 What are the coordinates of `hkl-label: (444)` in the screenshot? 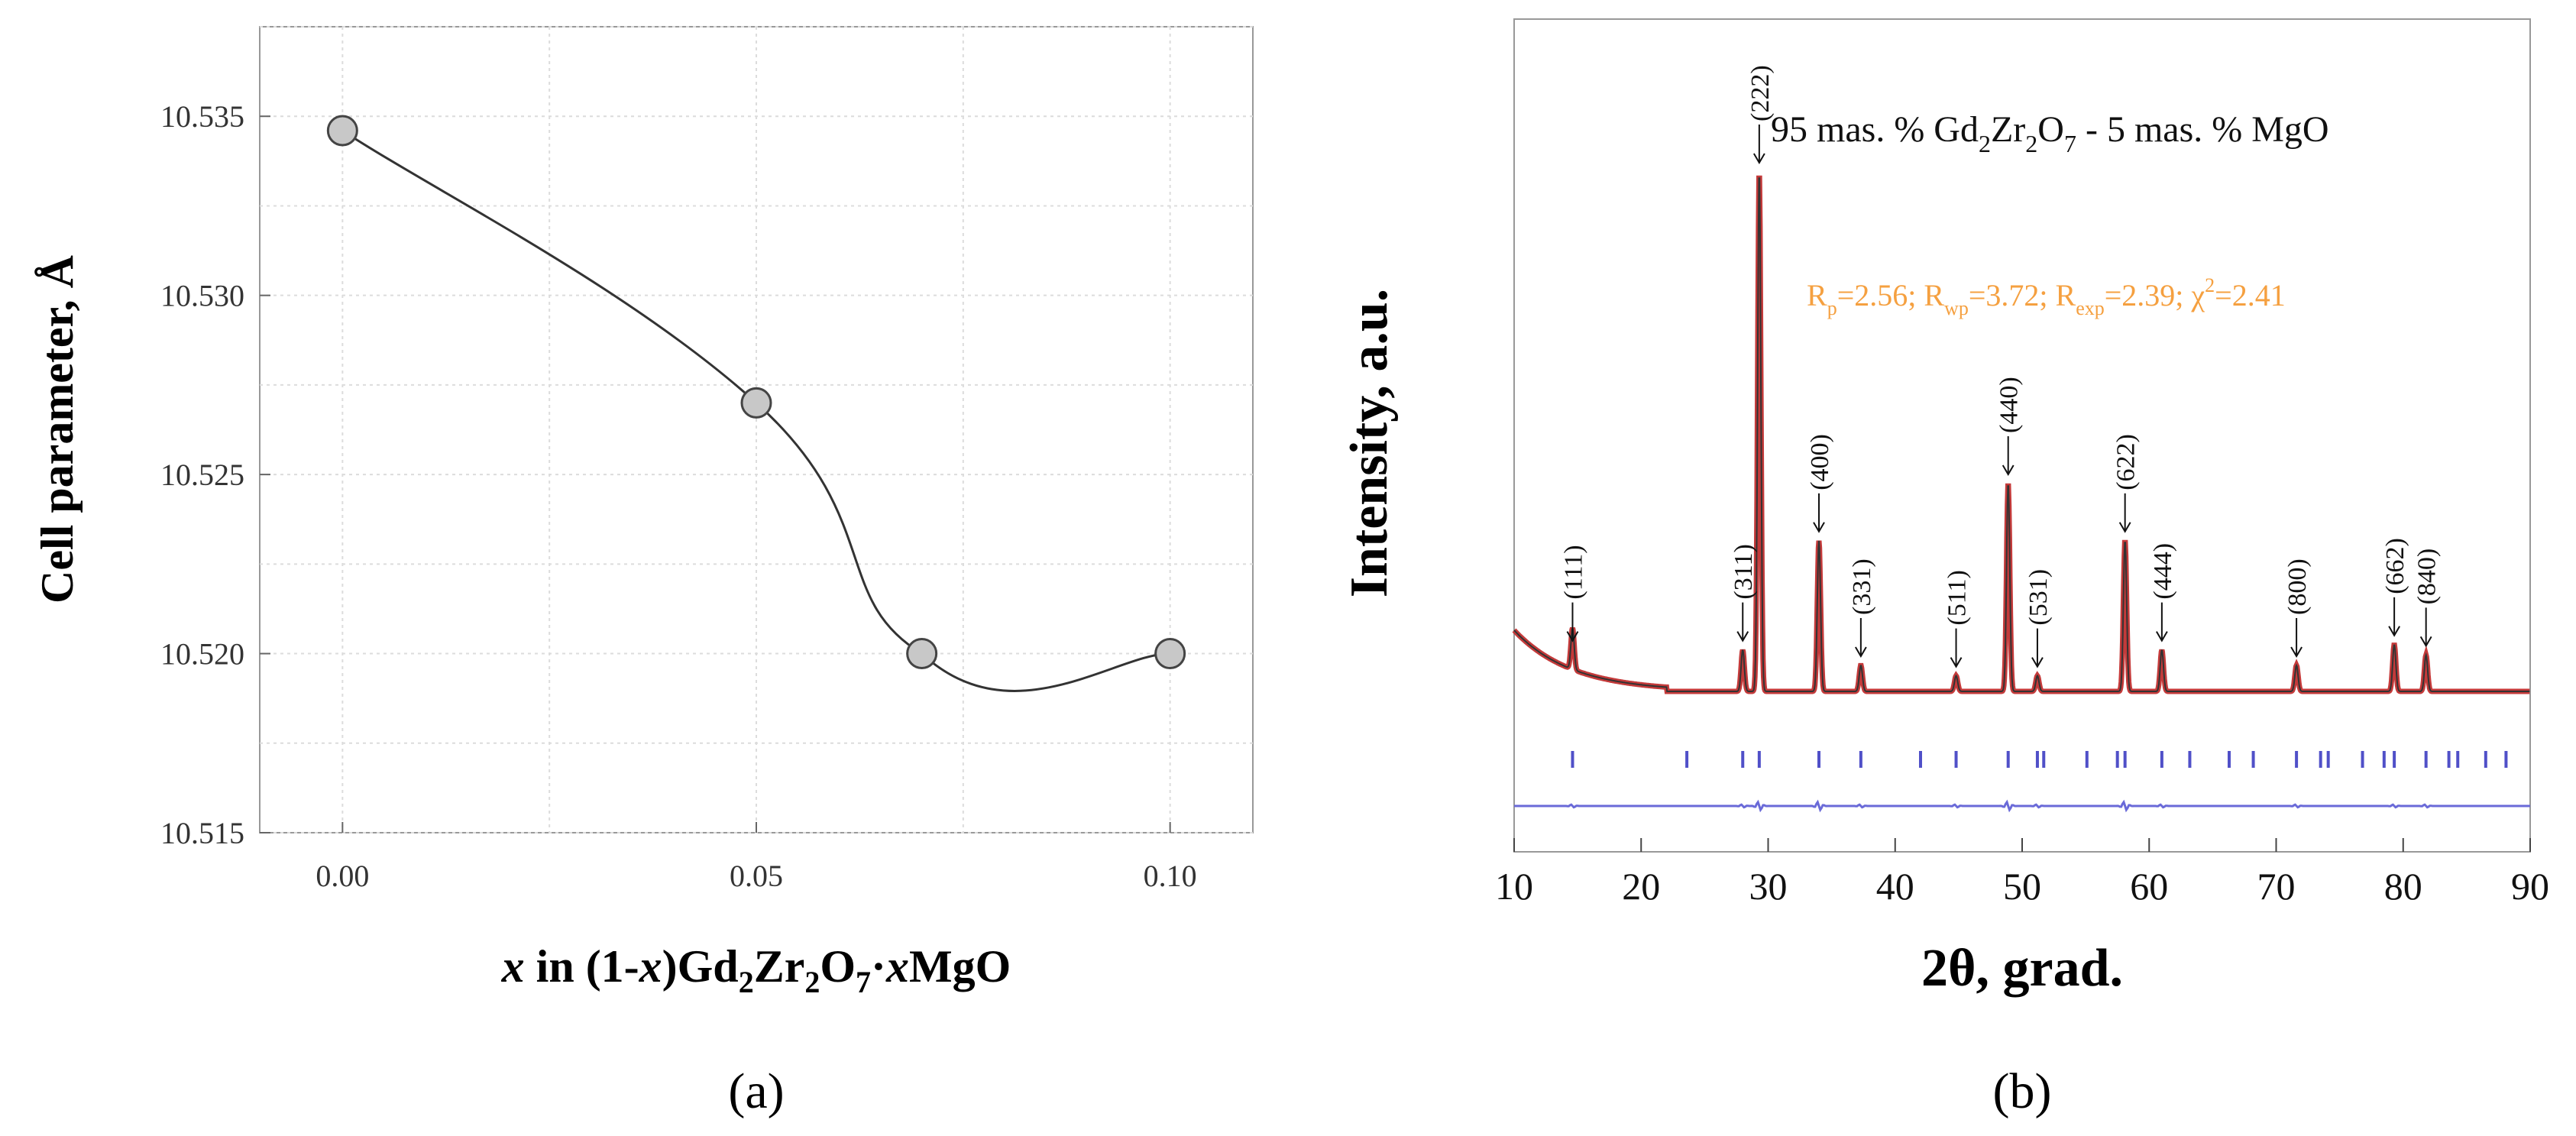 It's located at (2163, 592).